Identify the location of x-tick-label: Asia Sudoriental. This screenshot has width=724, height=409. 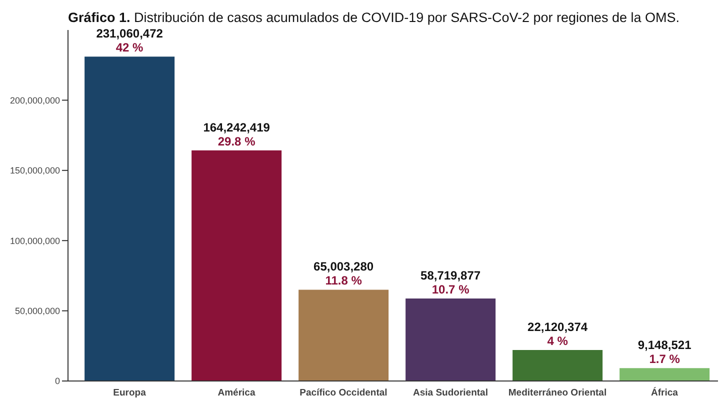
(450, 393).